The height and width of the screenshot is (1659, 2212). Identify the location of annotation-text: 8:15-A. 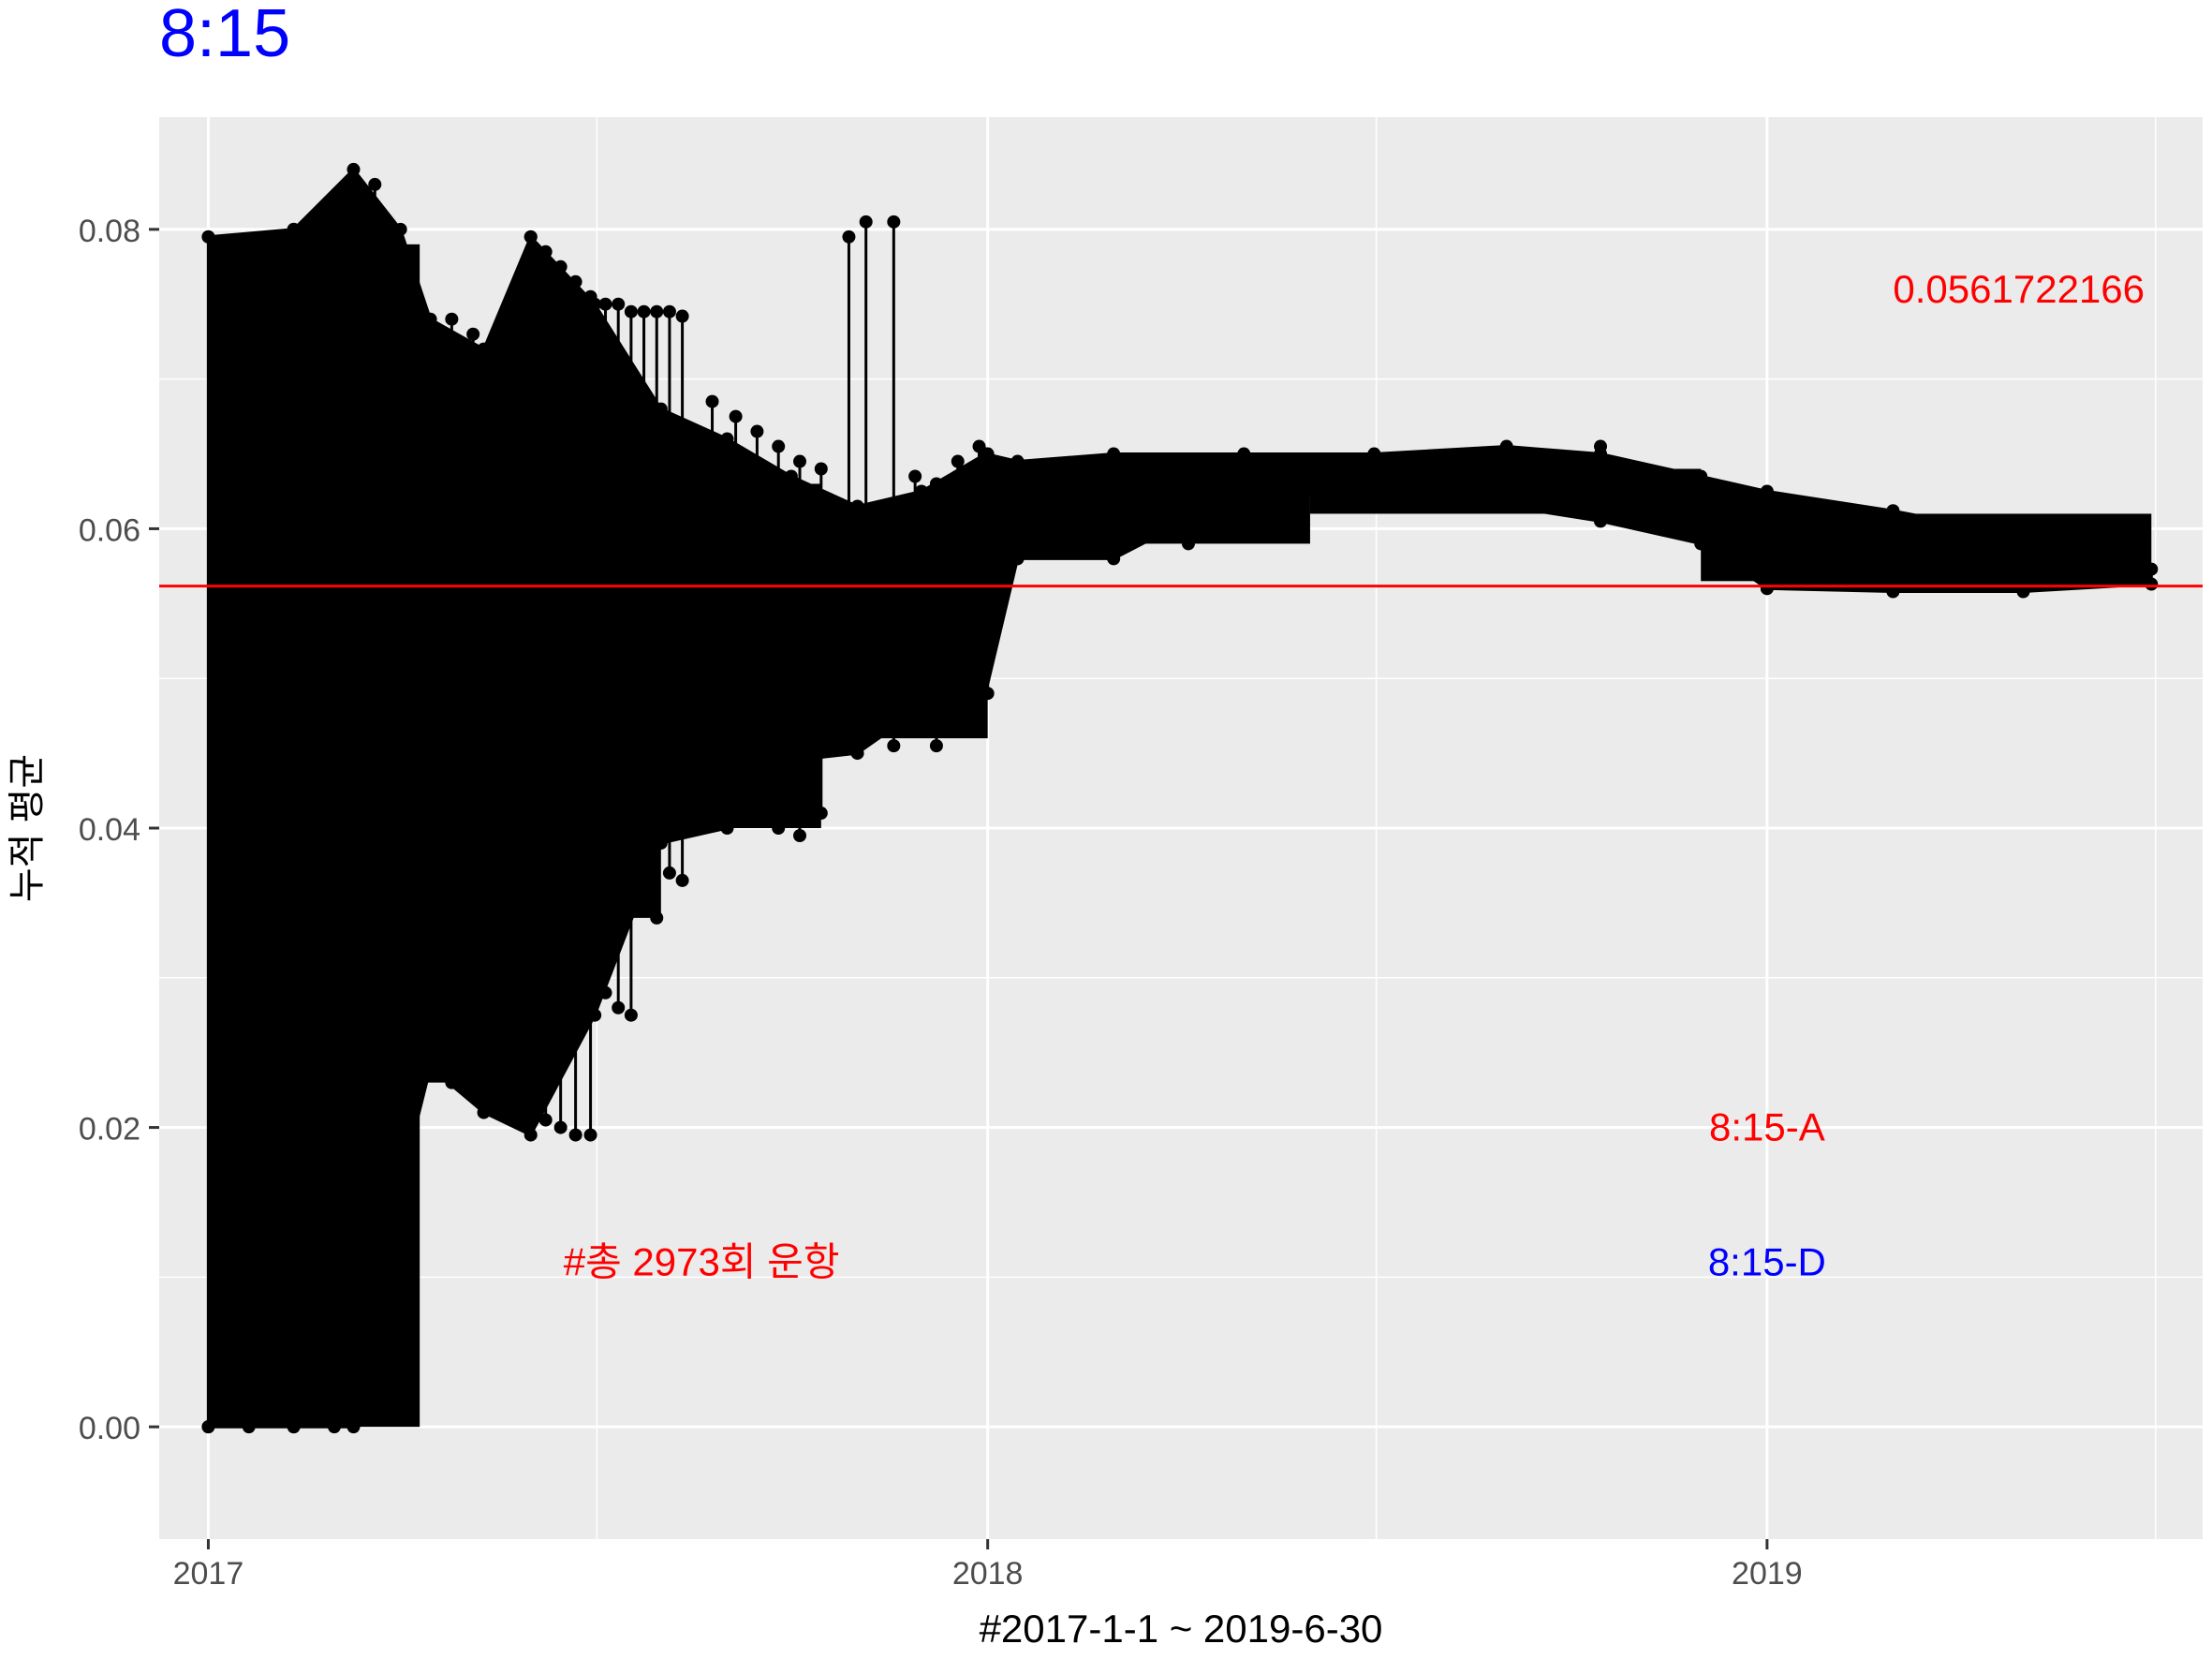
(1767, 1127).